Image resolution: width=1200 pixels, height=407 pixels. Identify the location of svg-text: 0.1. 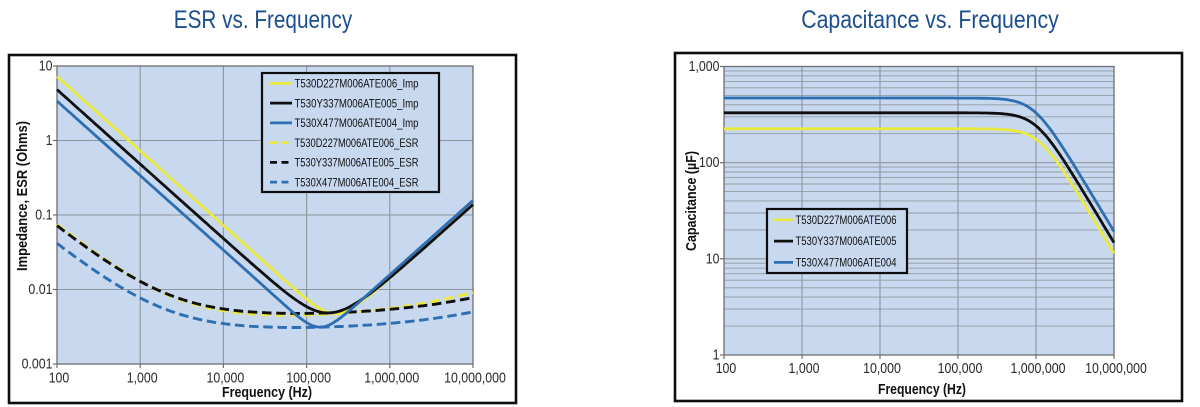
(43, 215).